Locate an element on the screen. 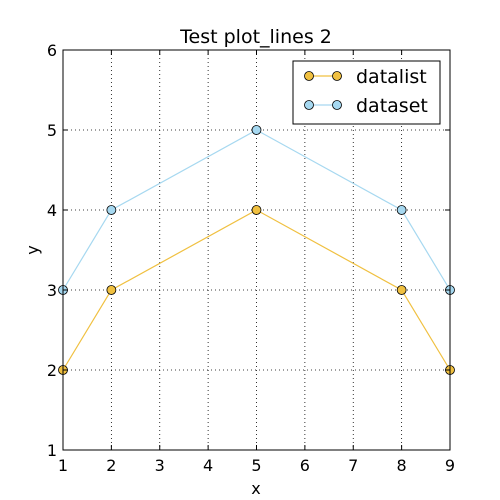 This screenshot has width=500, height=500. y-tick-label: 3 is located at coordinates (52, 290).